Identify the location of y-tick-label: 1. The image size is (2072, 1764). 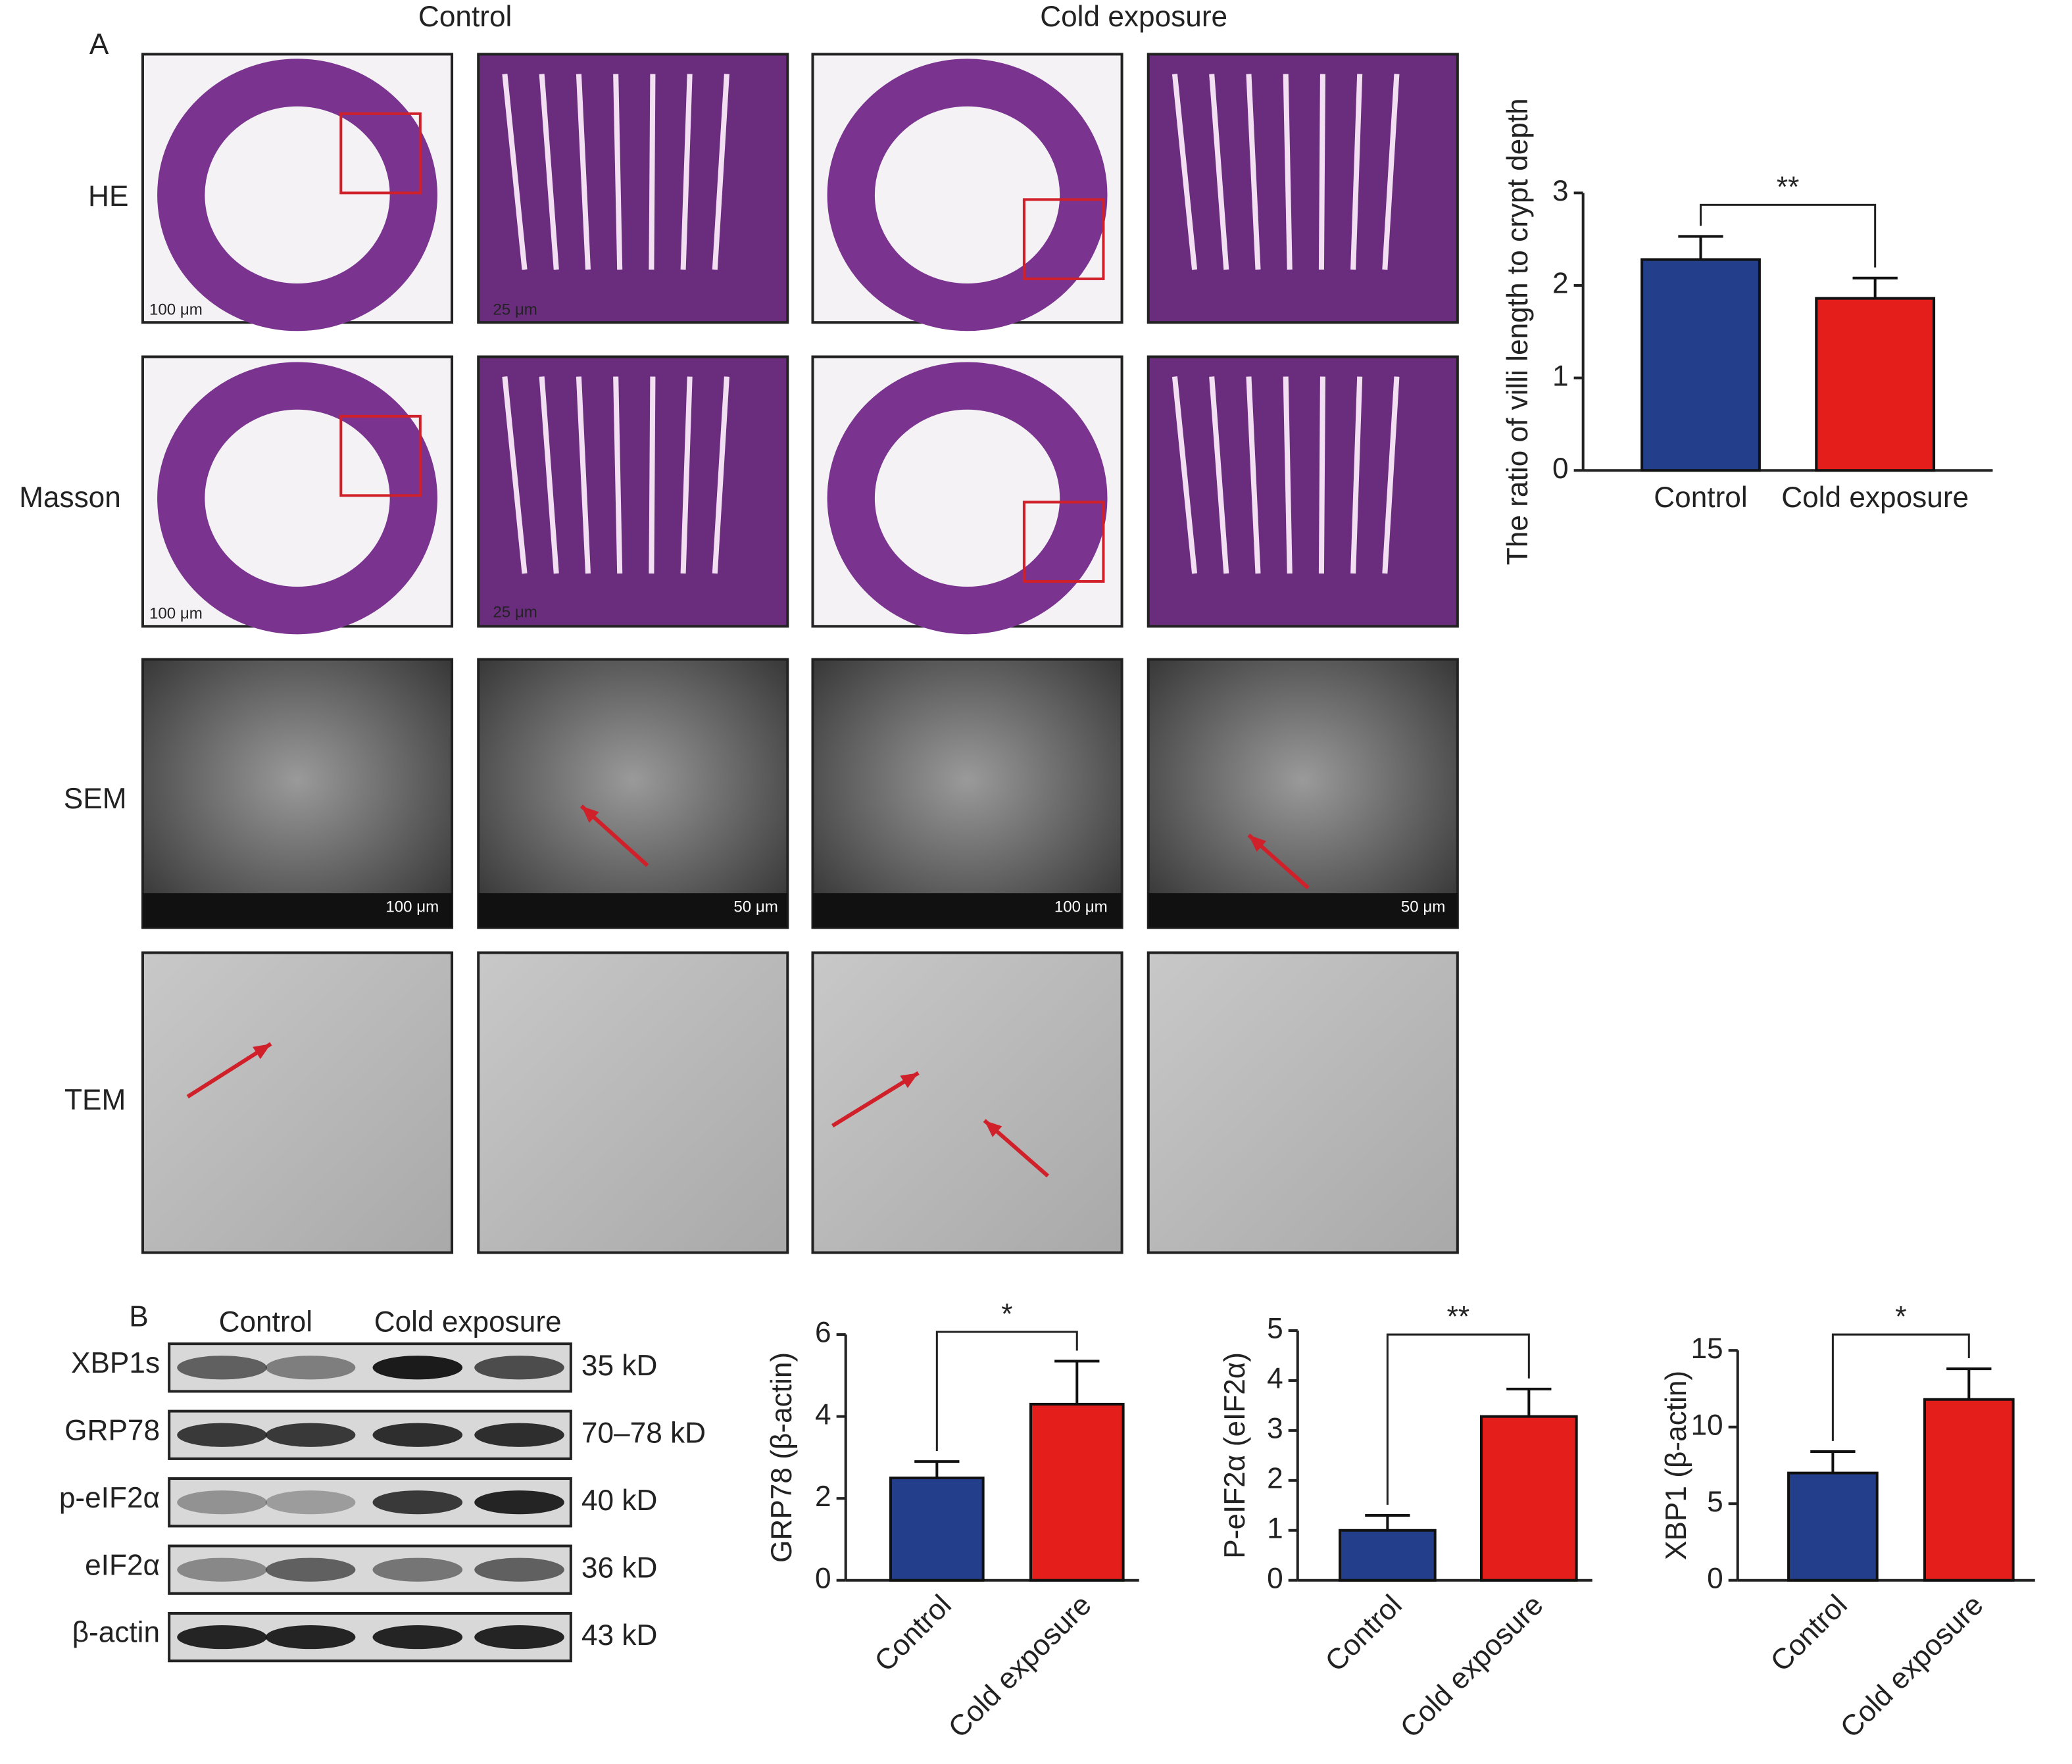
(1275, 1528).